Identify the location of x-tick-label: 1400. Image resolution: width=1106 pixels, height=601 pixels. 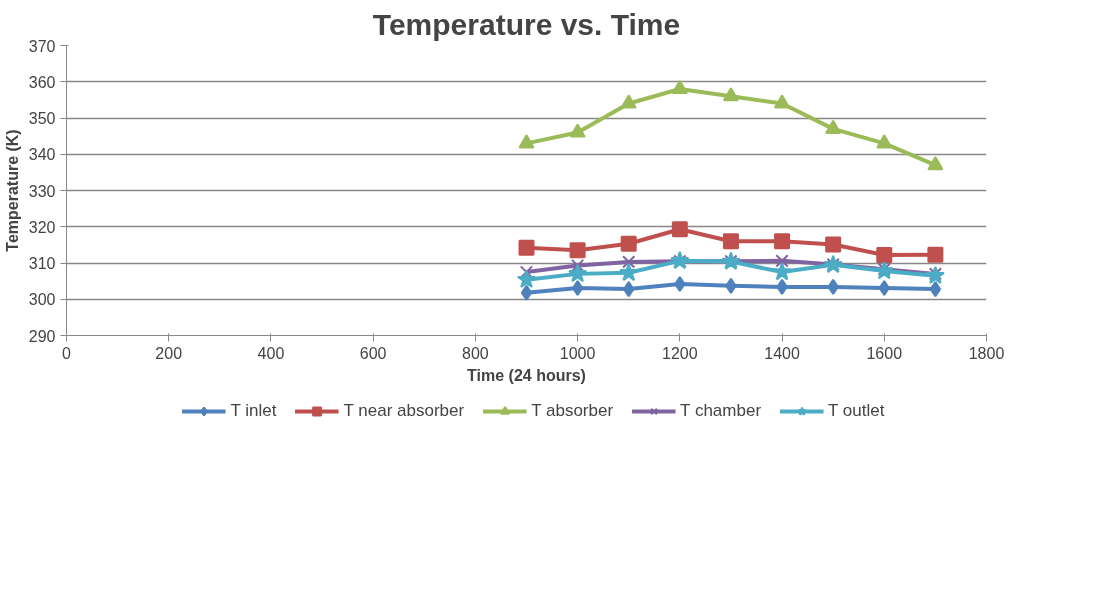
(782, 353).